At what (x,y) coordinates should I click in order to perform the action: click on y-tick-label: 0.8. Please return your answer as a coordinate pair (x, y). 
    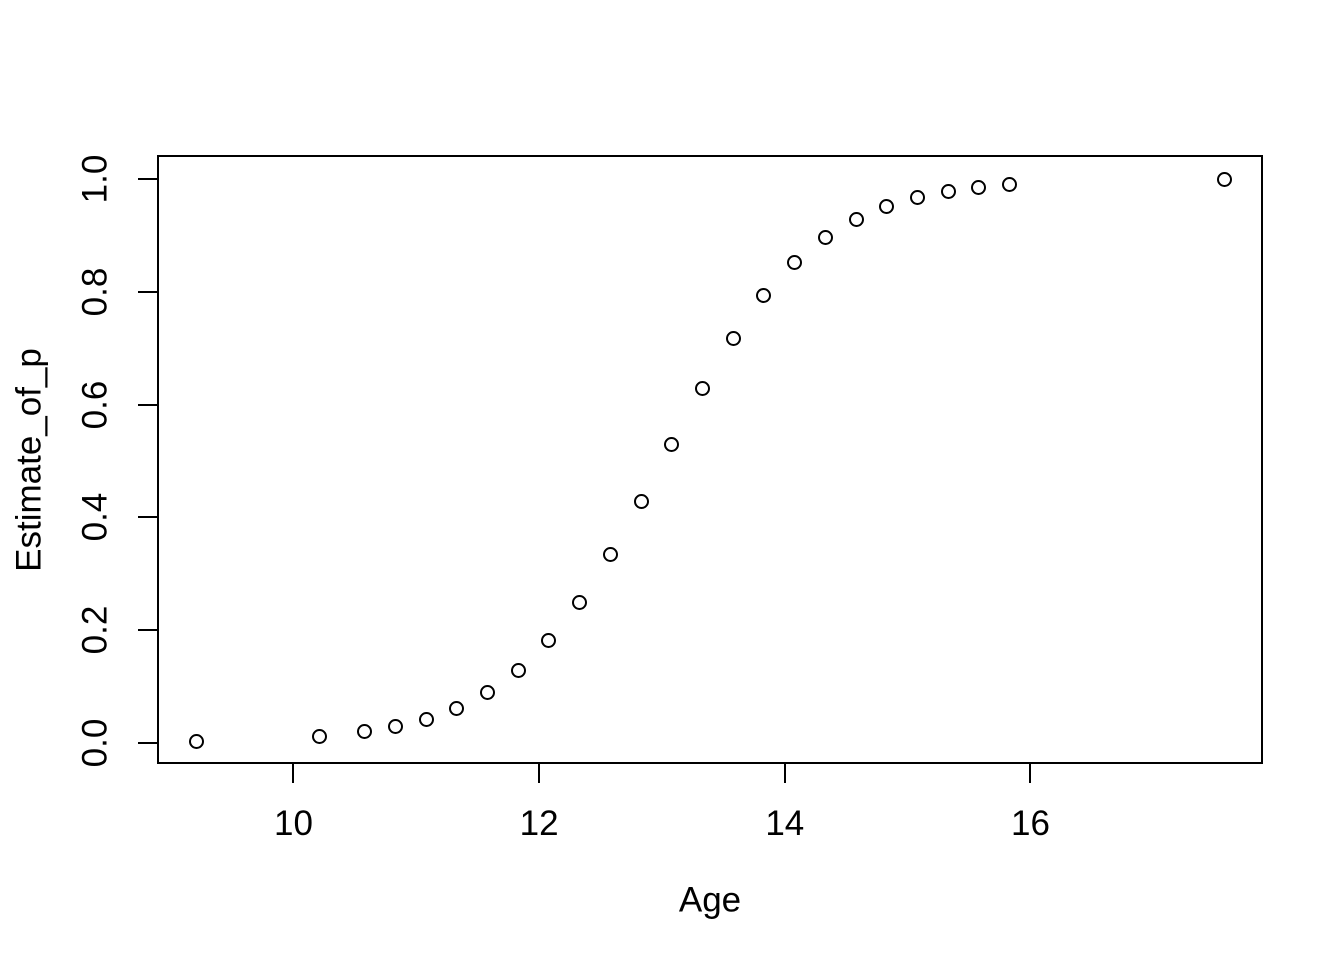
    Looking at the image, I should click on (95, 292).